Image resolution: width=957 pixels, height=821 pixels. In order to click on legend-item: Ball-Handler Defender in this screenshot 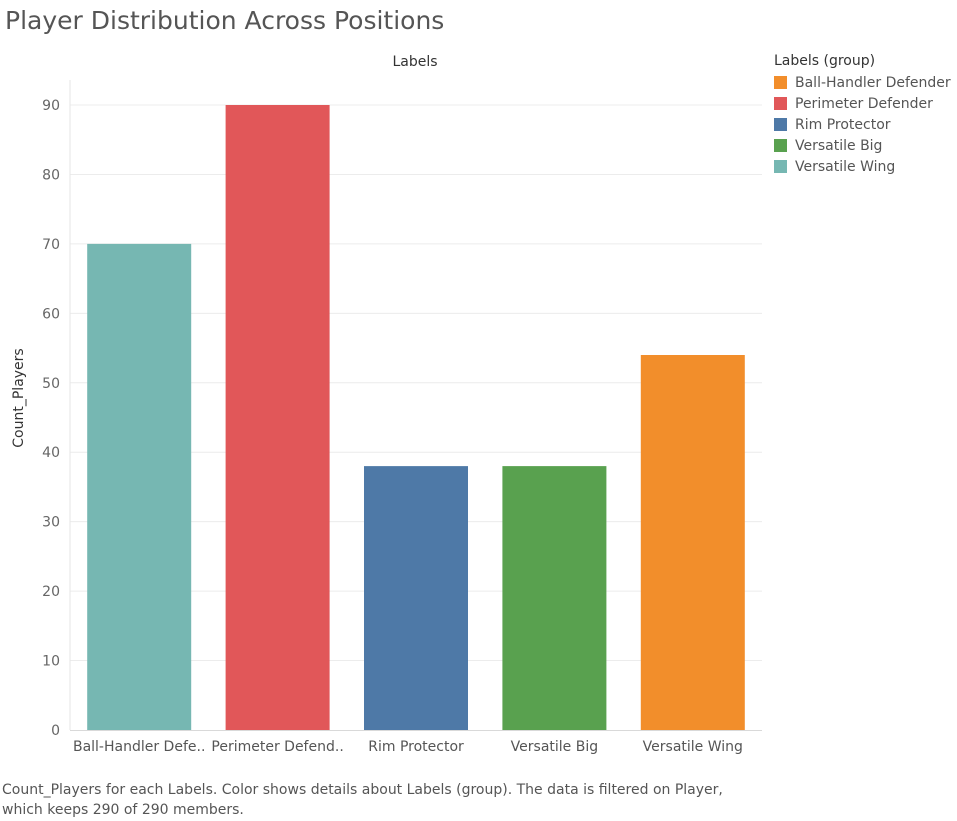, I will do `click(862, 82)`.